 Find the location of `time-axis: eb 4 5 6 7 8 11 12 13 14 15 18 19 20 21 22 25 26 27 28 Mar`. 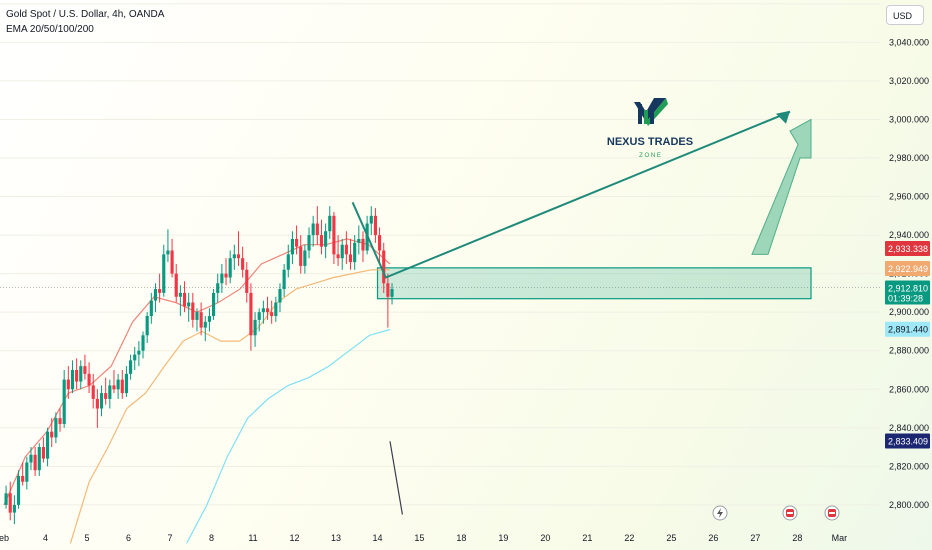

time-axis: eb 4 5 6 7 8 11 12 13 14 15 18 19 20 21 22 25 26 27 28 Mar is located at coordinates (423, 538).